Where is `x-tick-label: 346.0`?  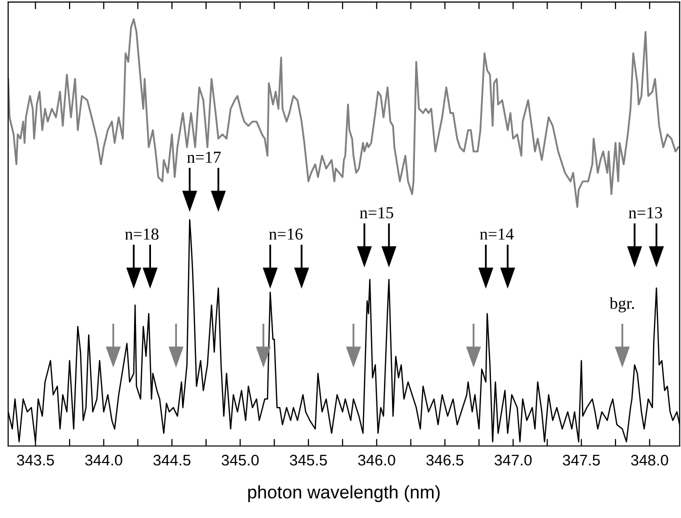
x-tick-label: 346.0 is located at coordinates (377, 460).